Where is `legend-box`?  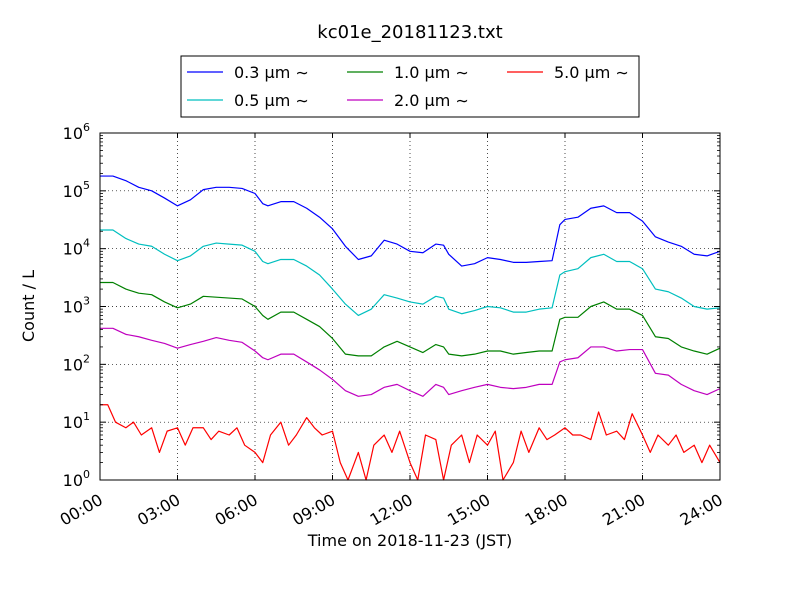 legend-box is located at coordinates (410, 86).